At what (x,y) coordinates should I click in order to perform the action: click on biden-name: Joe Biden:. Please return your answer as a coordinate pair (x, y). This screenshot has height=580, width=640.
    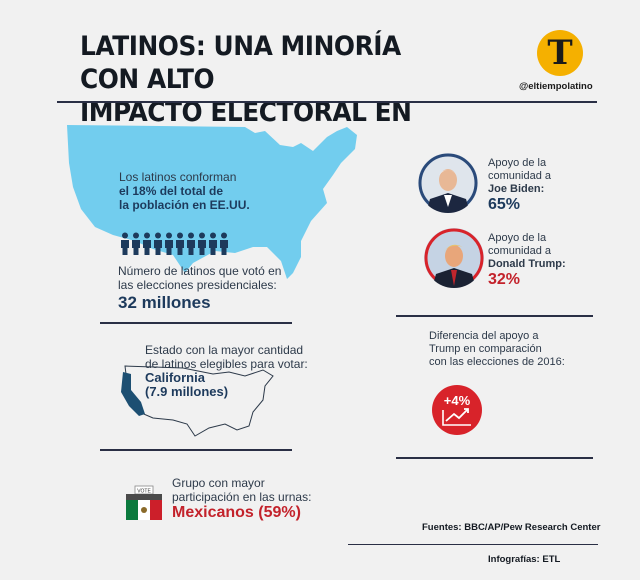
    Looking at the image, I should click on (516, 189).